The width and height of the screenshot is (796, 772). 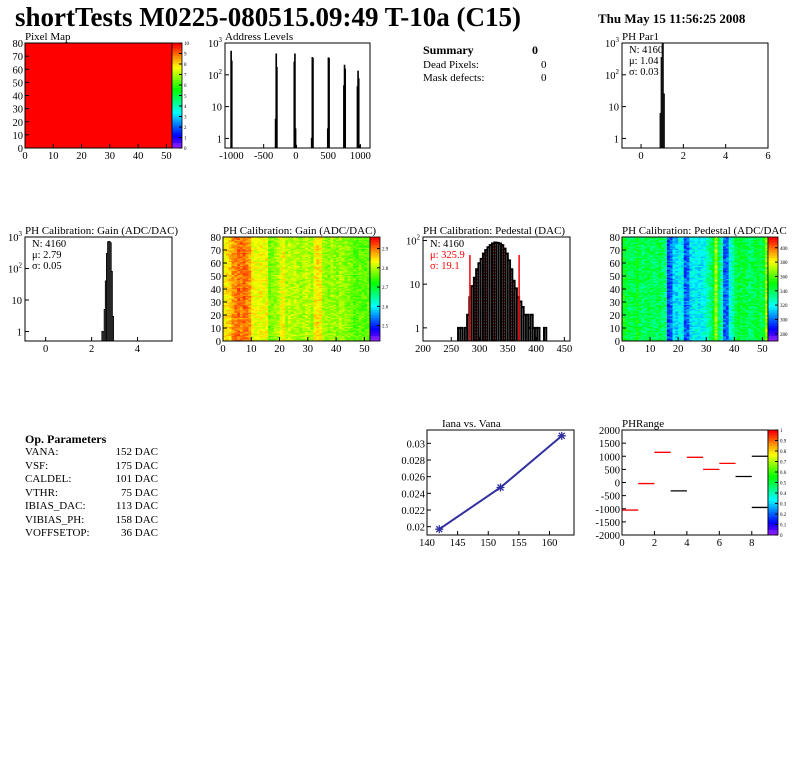 What do you see at coordinates (47, 266) in the screenshot?
I see `stats-text: σ: 0.05` at bounding box center [47, 266].